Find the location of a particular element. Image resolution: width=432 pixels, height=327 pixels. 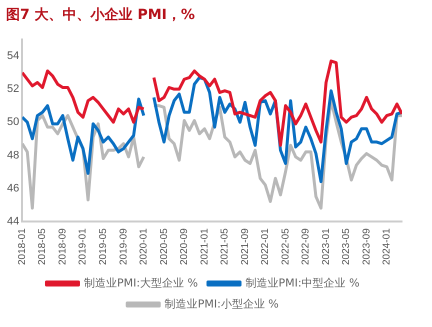

x-tick-label: 2019-05 is located at coordinates (103, 247).